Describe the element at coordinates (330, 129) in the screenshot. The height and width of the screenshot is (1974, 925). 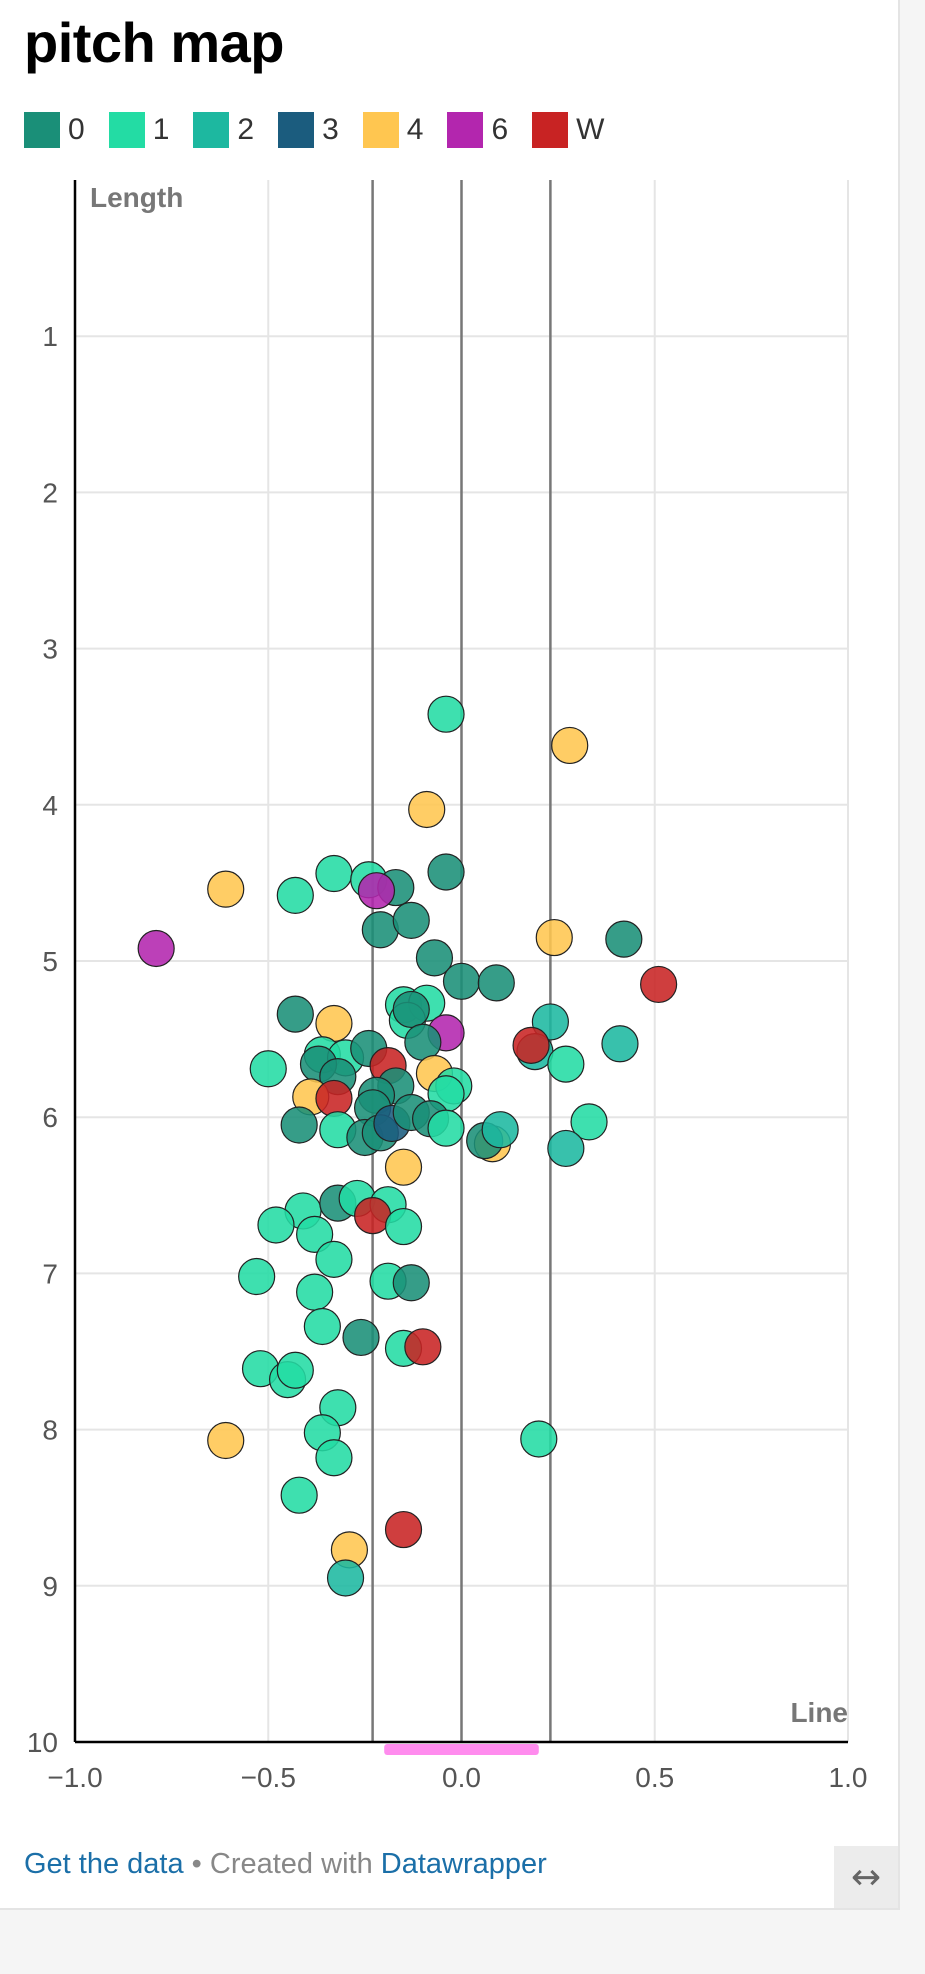
I see `legend-label: 3` at that location.